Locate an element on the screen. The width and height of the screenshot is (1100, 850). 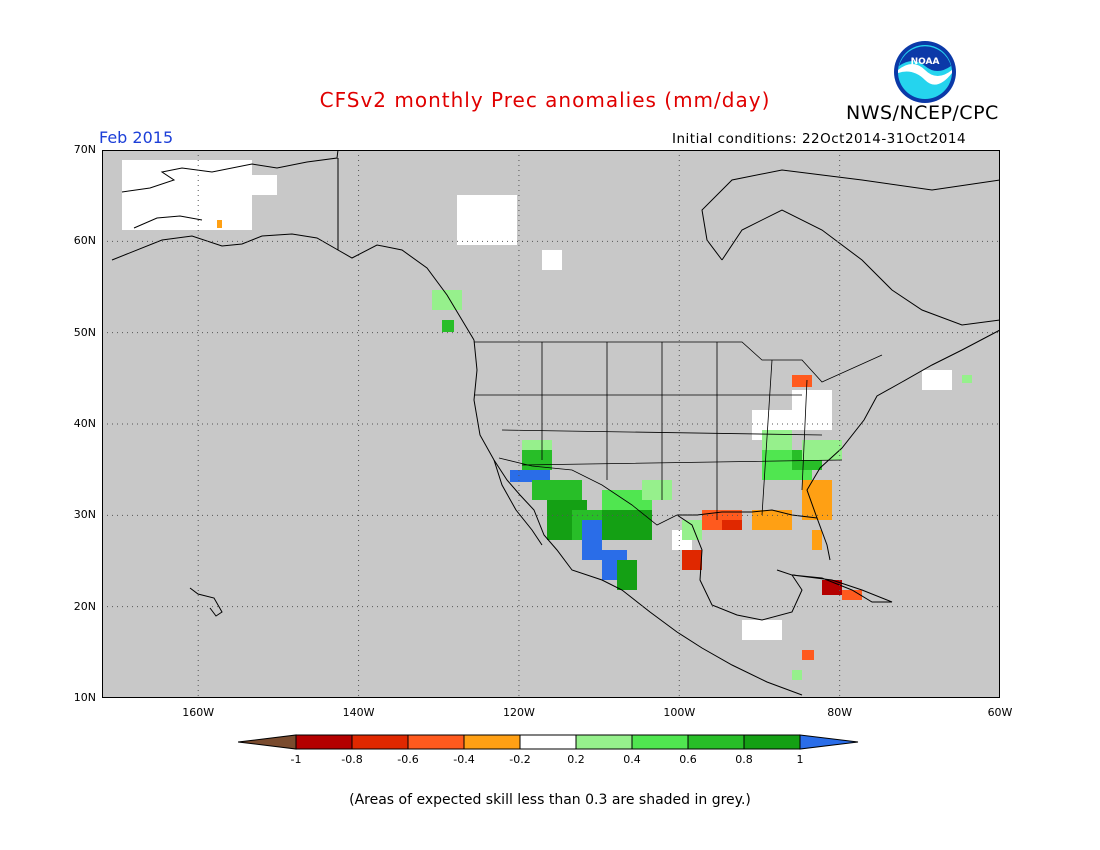
map-title: CFSv2 monthly Prec anomalies (mm/day) is located at coordinates (545, 100).